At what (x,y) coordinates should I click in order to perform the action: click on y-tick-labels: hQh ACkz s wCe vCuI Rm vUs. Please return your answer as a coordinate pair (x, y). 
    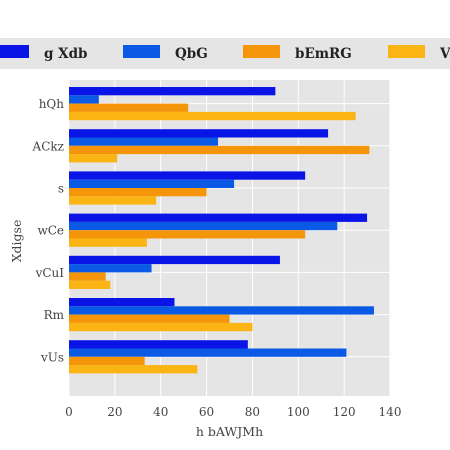
    Looking at the image, I should click on (48, 230).